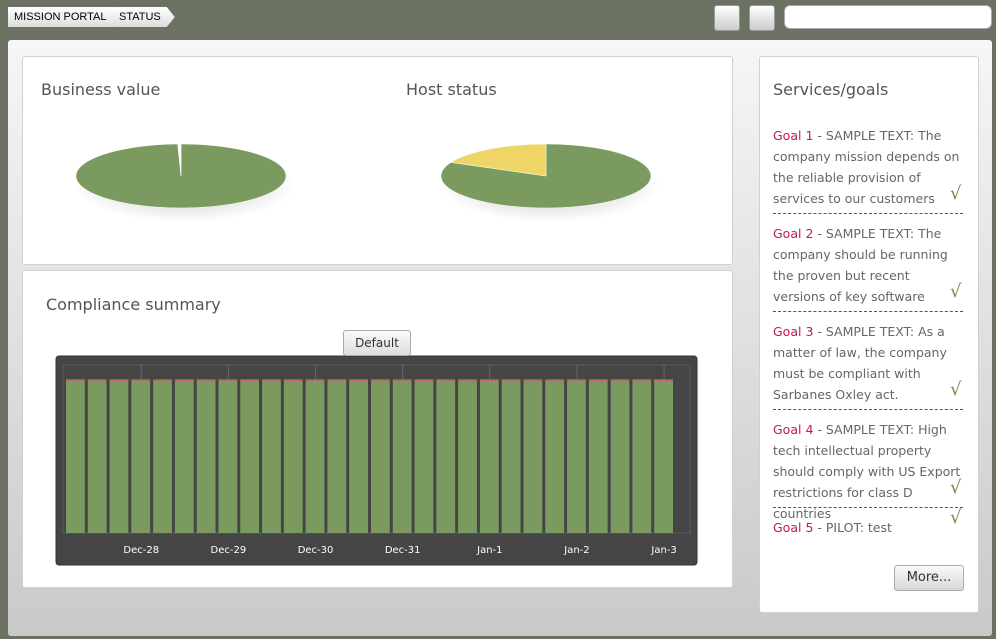 Image resolution: width=996 pixels, height=639 pixels. I want to click on breadcrumb: STATUS, so click(144, 17).